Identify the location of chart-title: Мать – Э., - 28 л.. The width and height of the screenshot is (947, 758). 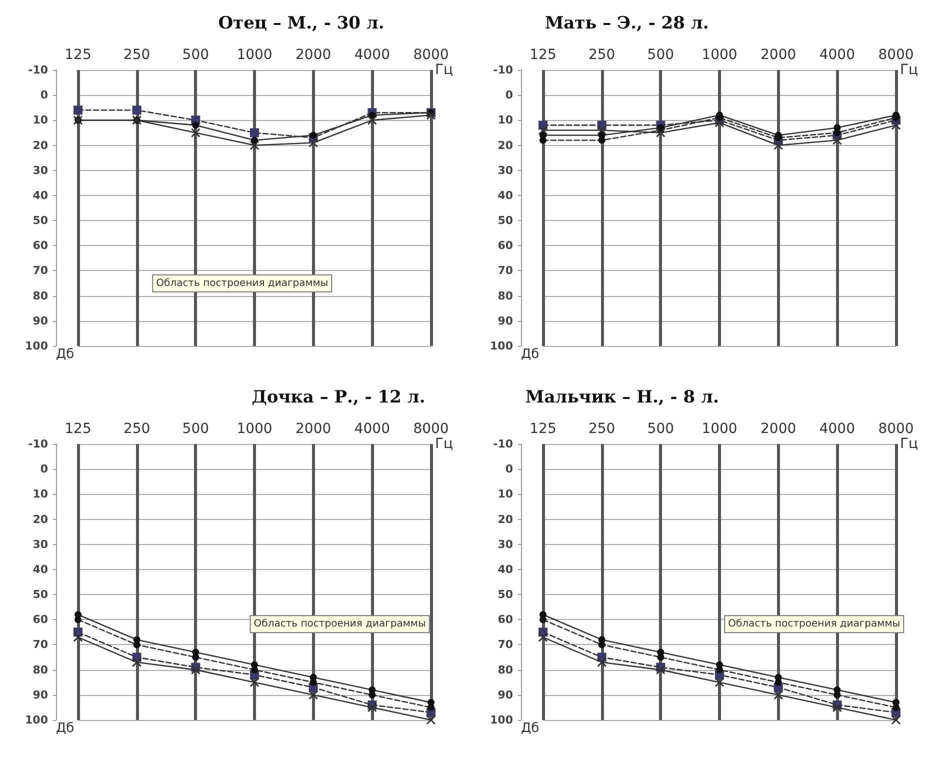
(626, 24).